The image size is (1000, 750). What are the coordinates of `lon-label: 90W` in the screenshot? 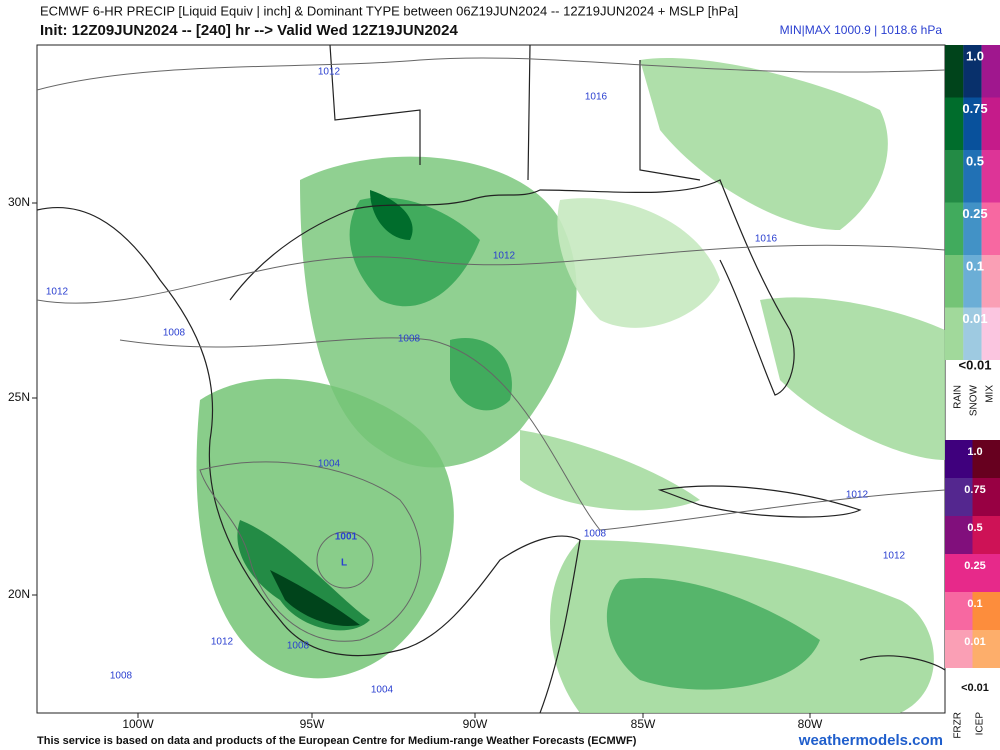 It's located at (475, 724).